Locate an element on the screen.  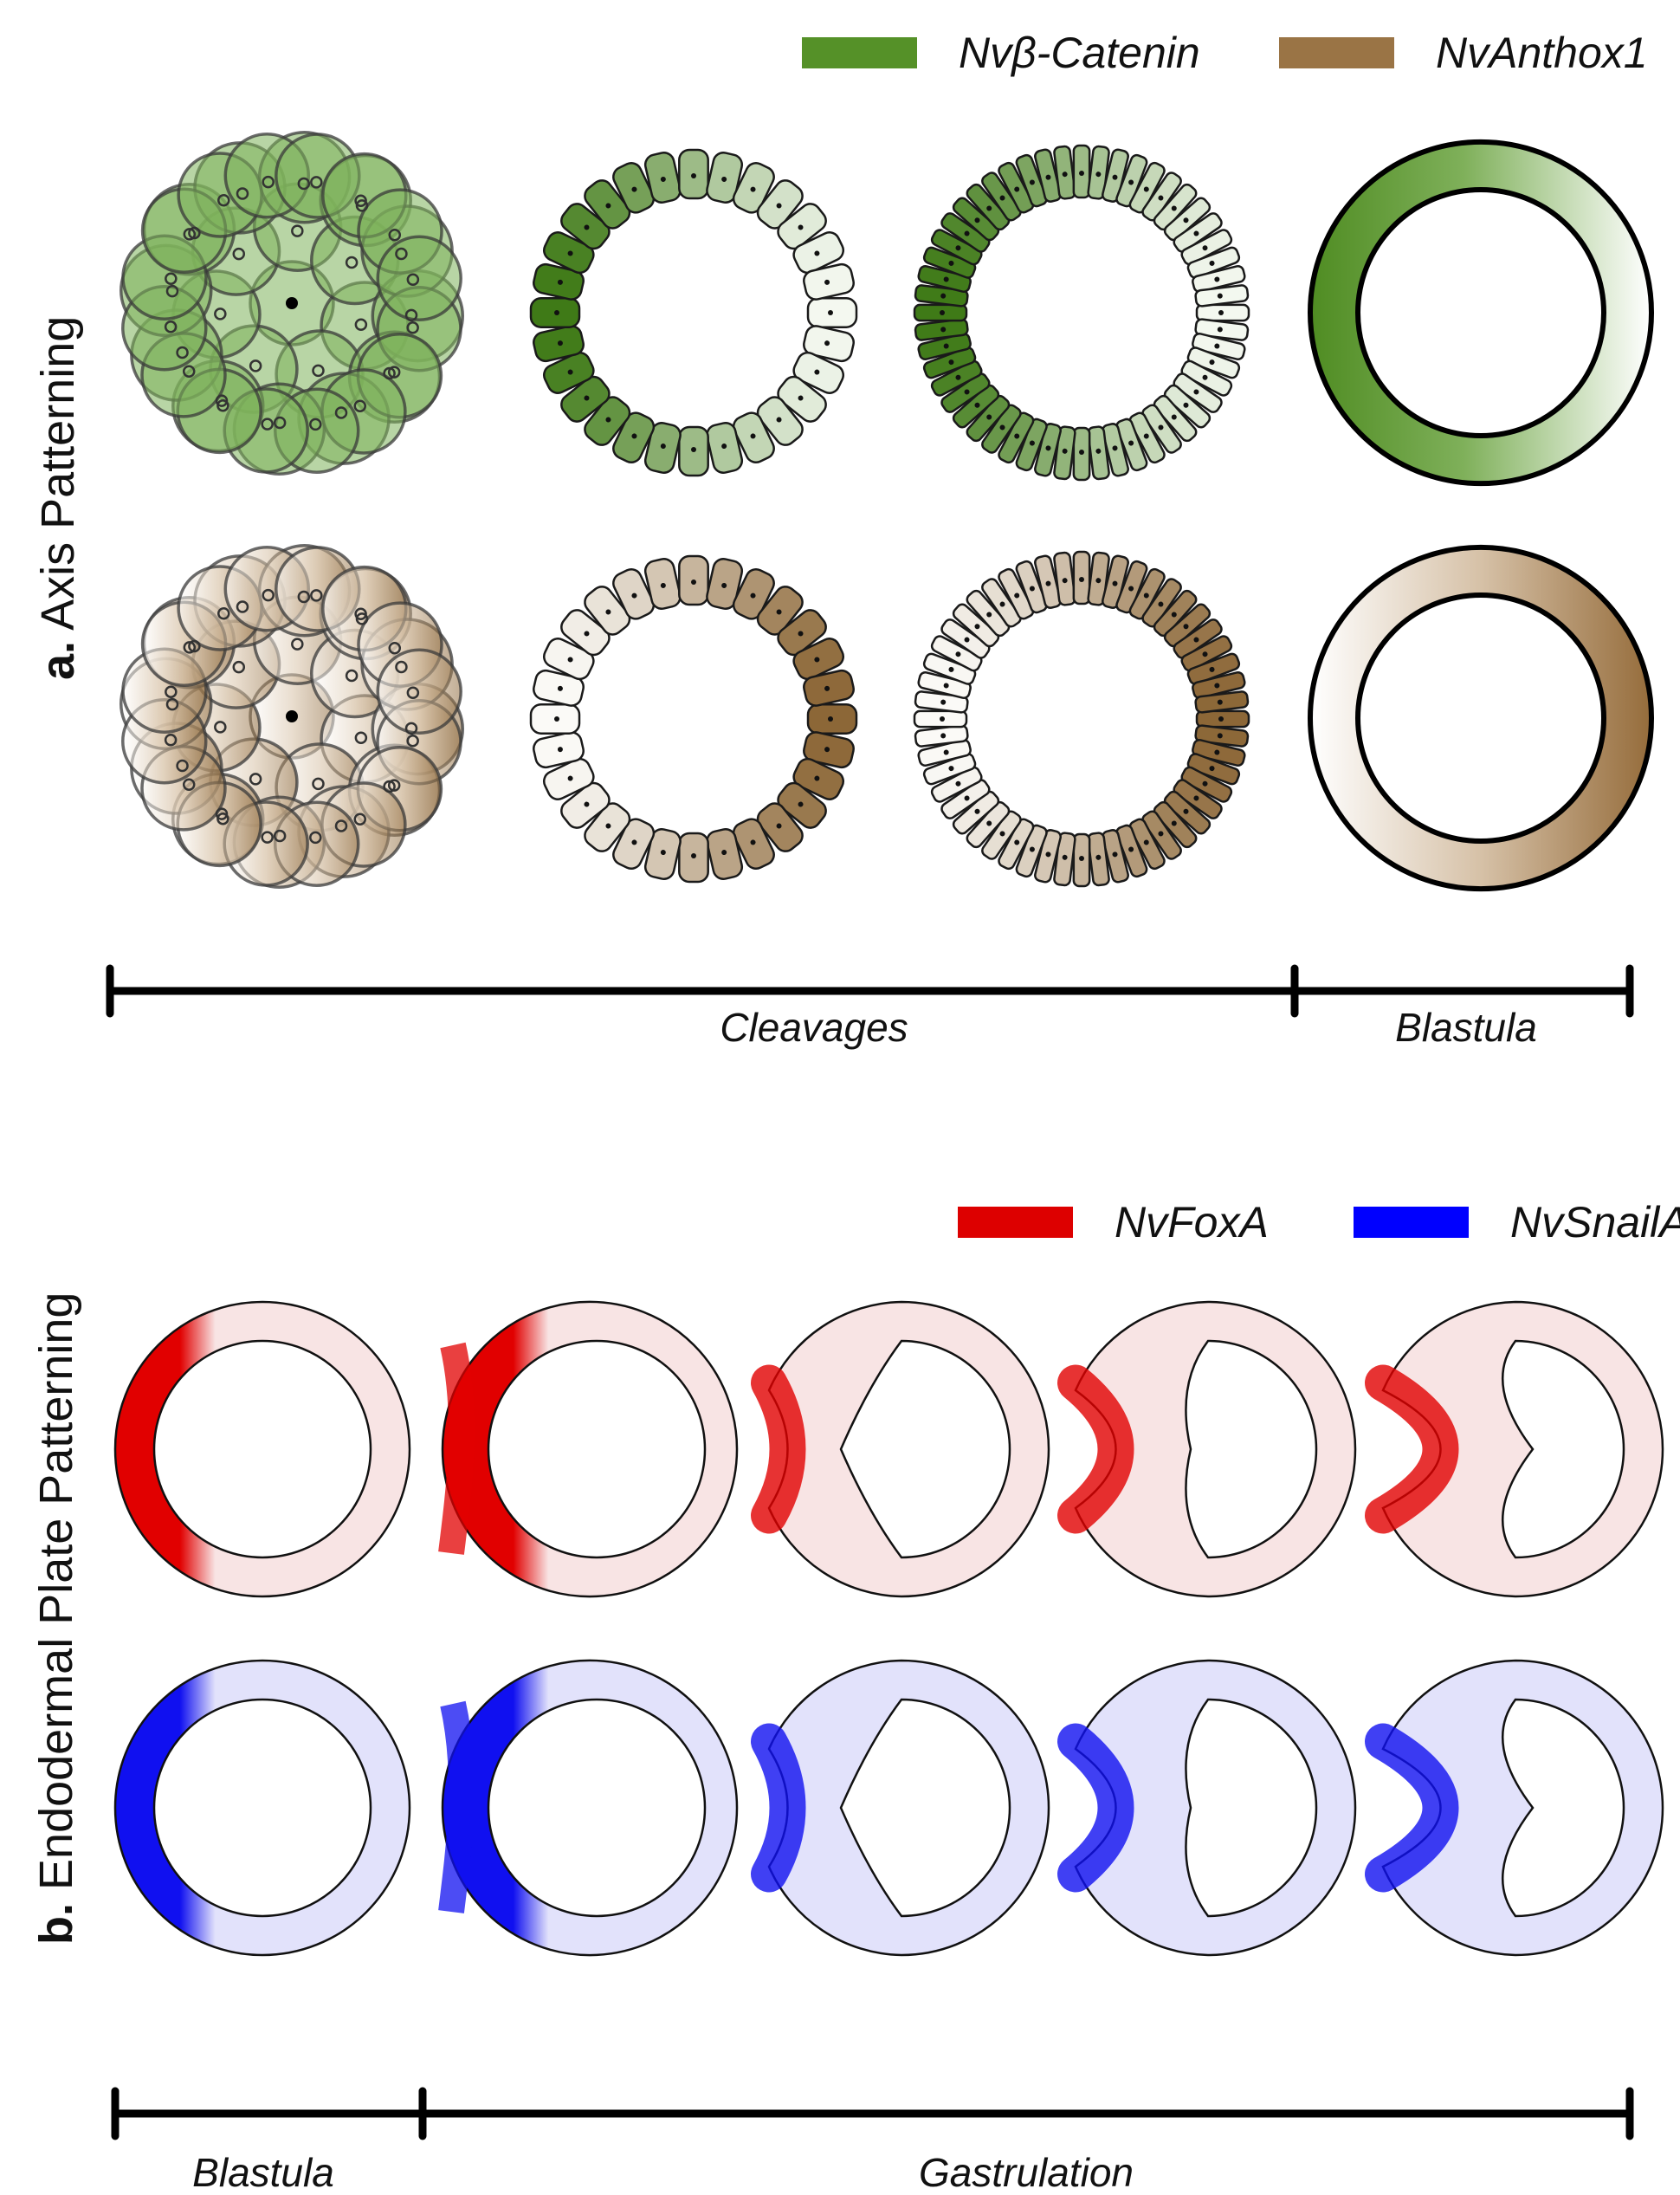
legend-nvbeta-catenin: Nvβ-Catenin is located at coordinates (1001, 52).